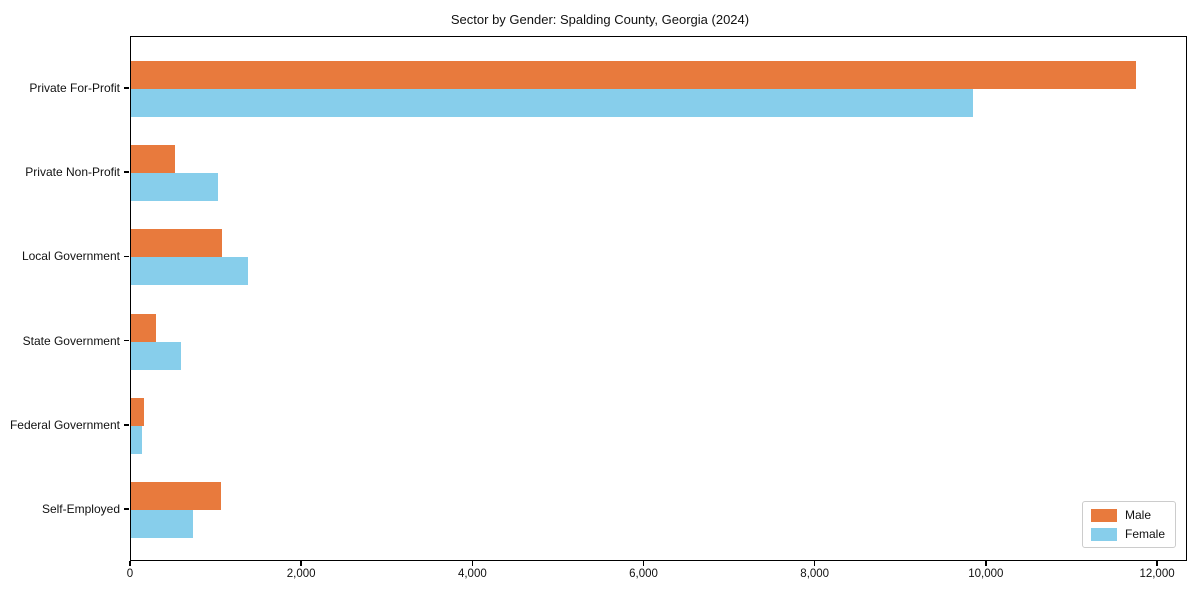 The image size is (1200, 600). Describe the element at coordinates (552, 103) in the screenshot. I see `bar-female-private-for-profit` at that location.